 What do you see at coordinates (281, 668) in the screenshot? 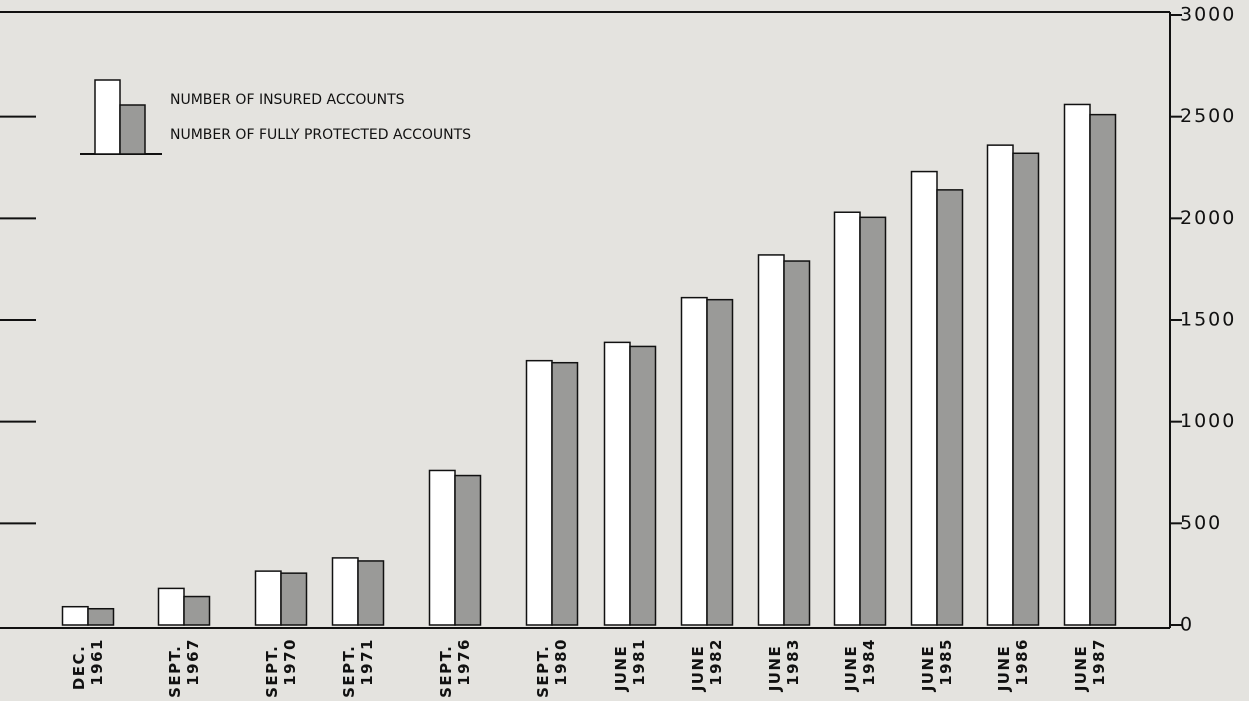
I see `x-tick-label: SEPT. 1970` at bounding box center [281, 668].